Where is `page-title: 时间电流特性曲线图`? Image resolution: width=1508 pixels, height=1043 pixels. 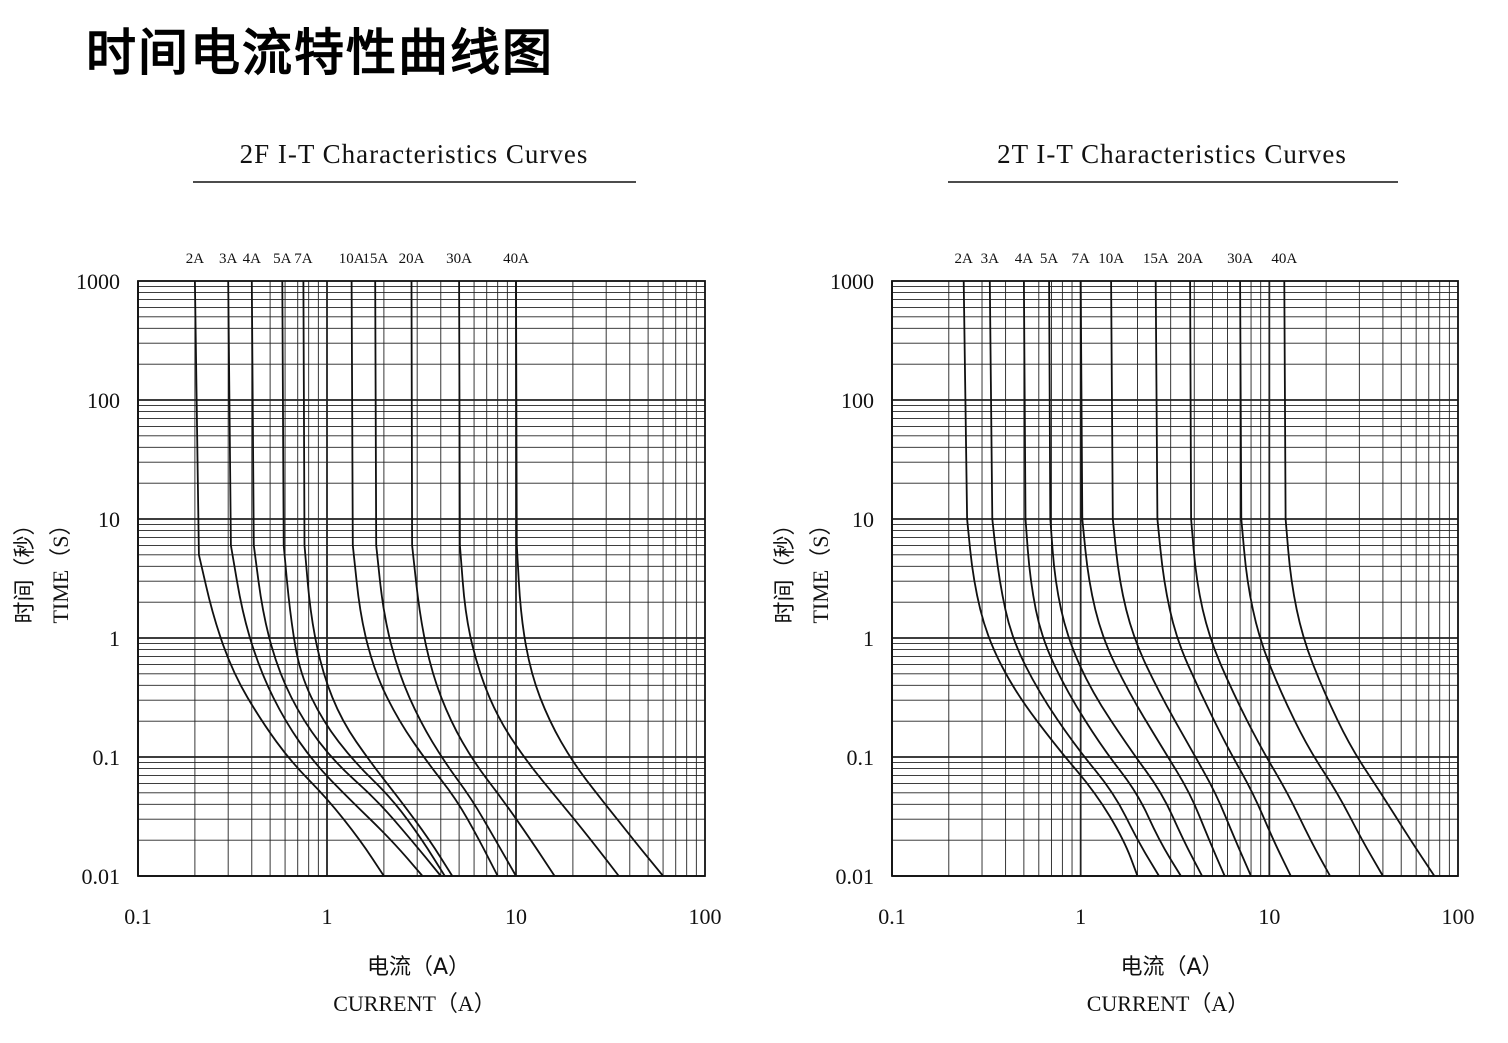
page-title: 时间电流特性曲线图 is located at coordinates (320, 53).